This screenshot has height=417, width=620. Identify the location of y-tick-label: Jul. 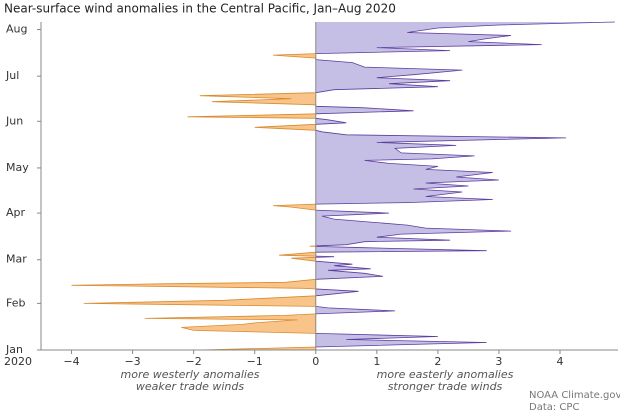
(12, 75).